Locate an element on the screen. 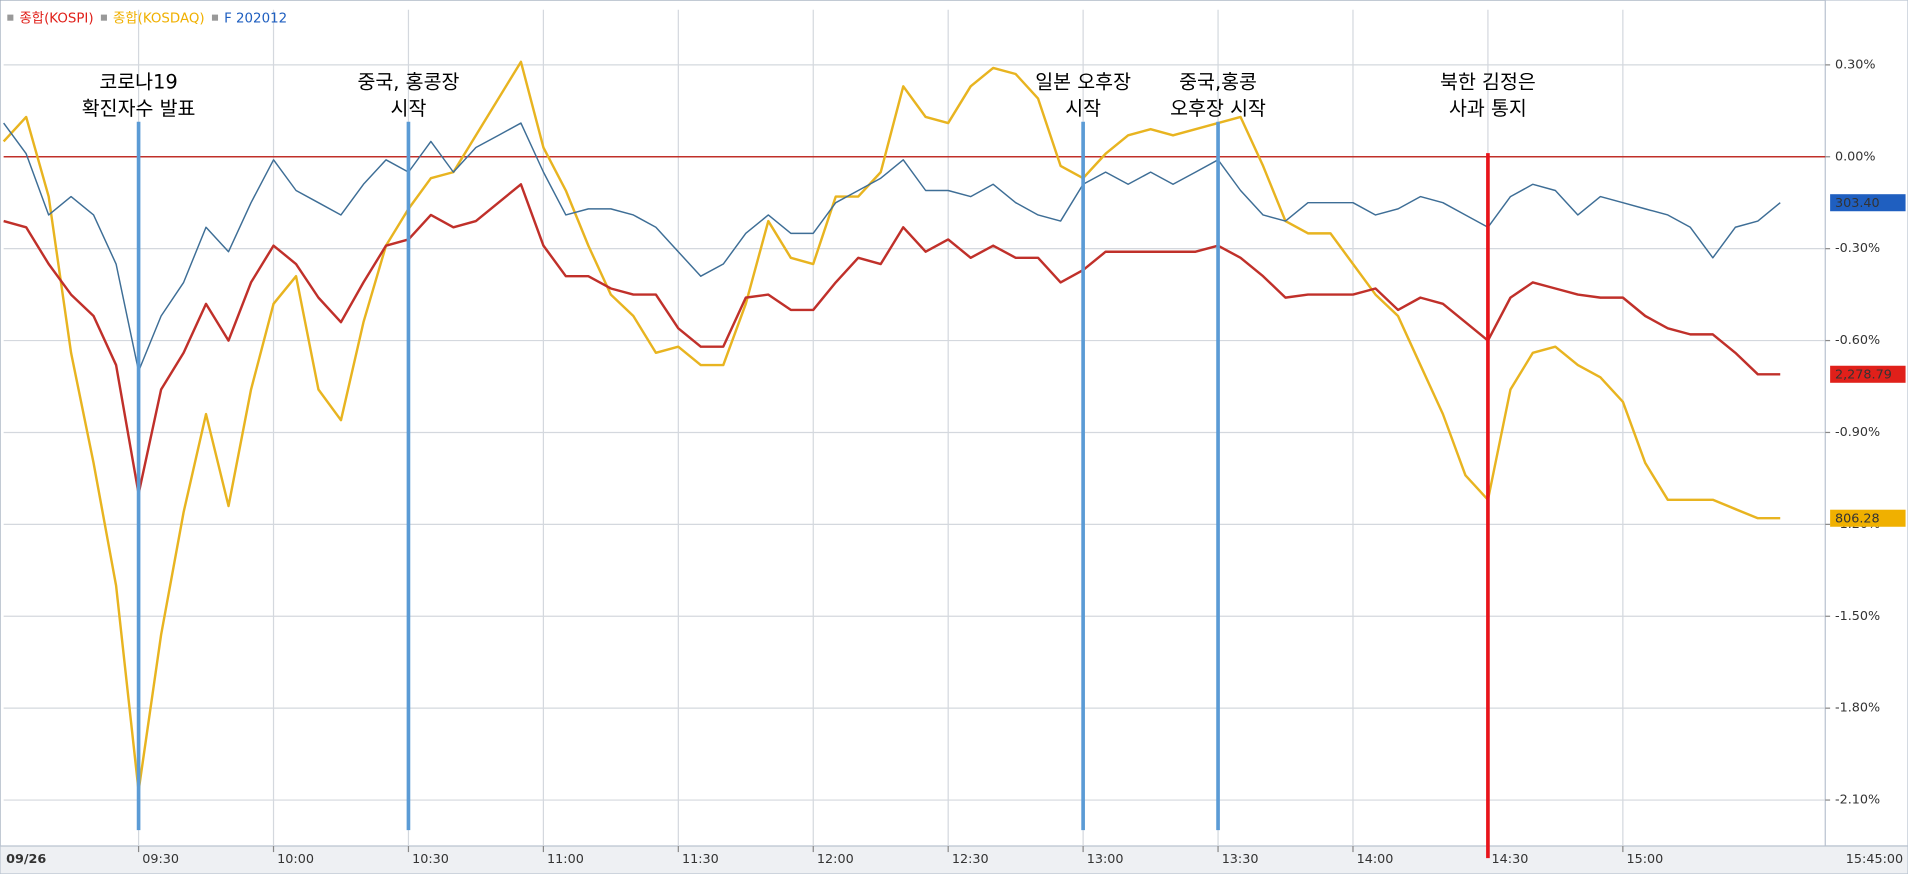  x-tick-label: 13:30 is located at coordinates (1240, 859).